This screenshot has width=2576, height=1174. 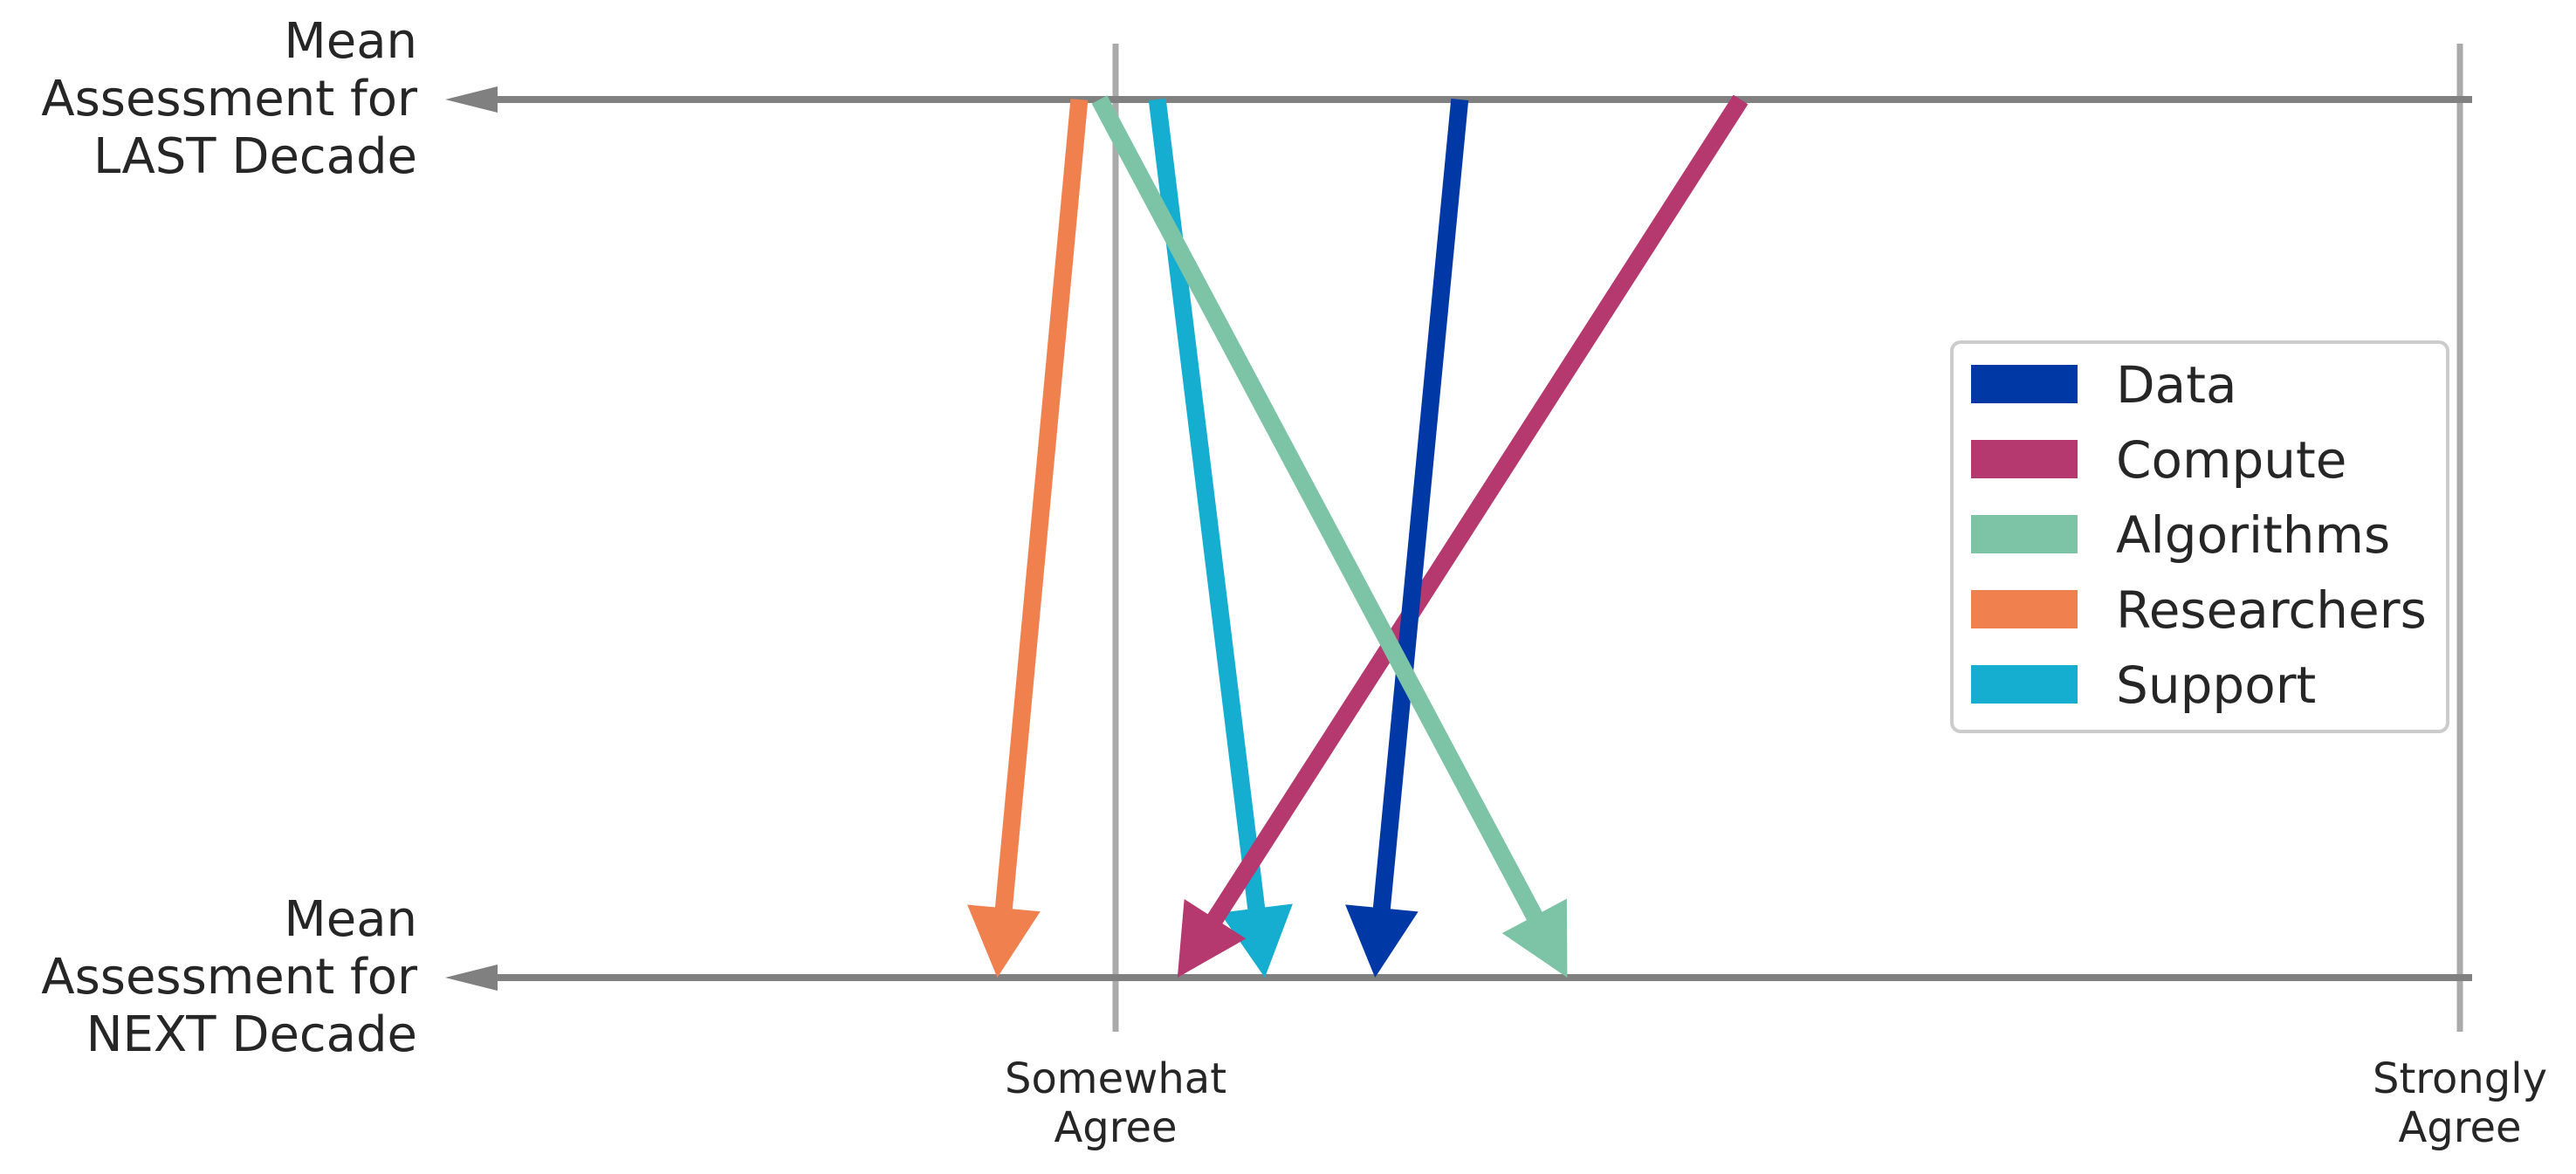 I want to click on arrow-shaft-compute, so click(x=1477, y=510).